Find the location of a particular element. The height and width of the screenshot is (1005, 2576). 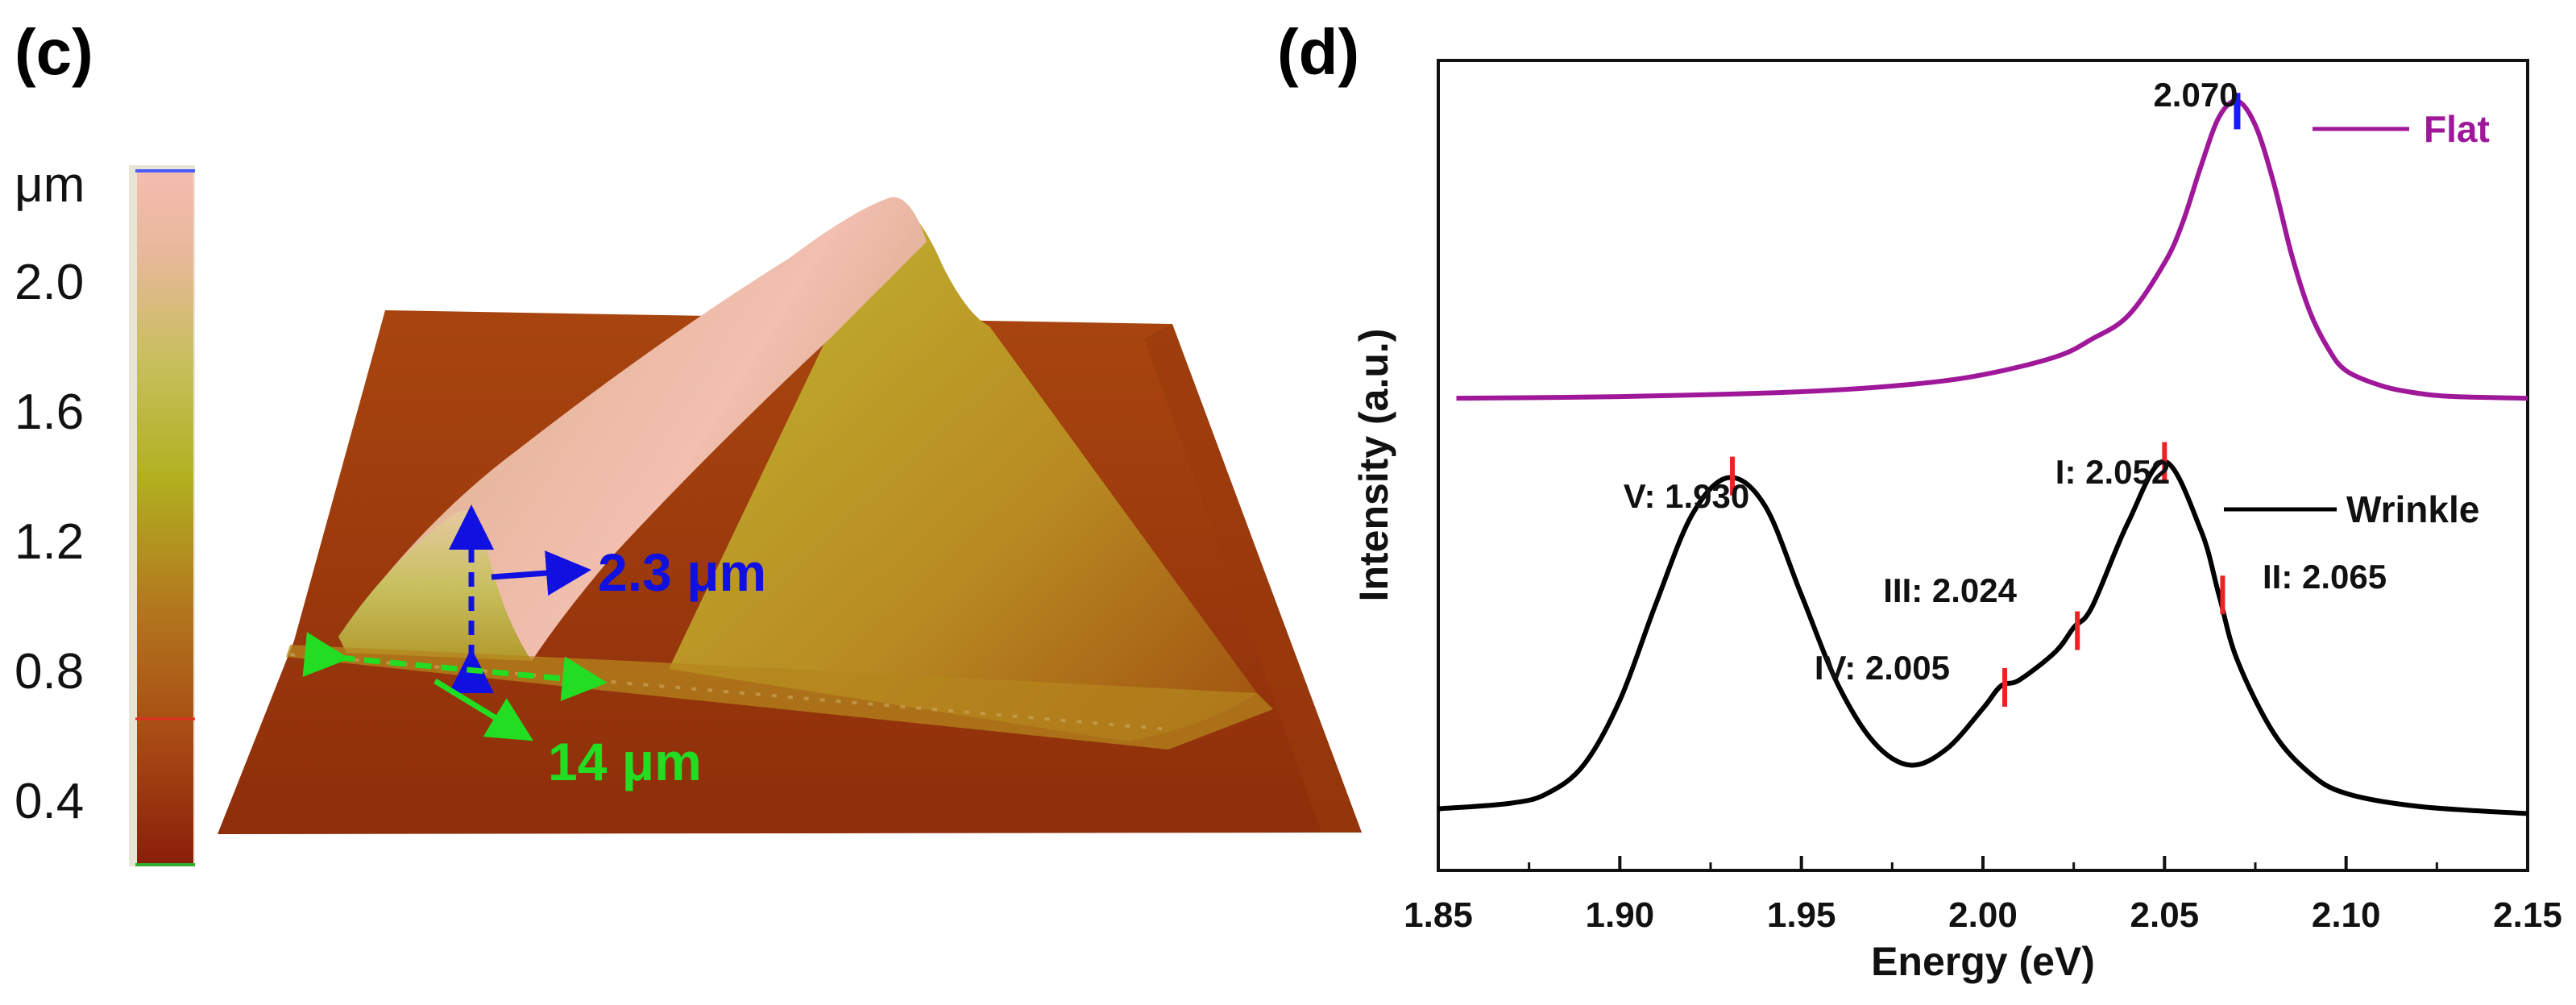

x-tick-label: 2.10 is located at coordinates (2346, 915).